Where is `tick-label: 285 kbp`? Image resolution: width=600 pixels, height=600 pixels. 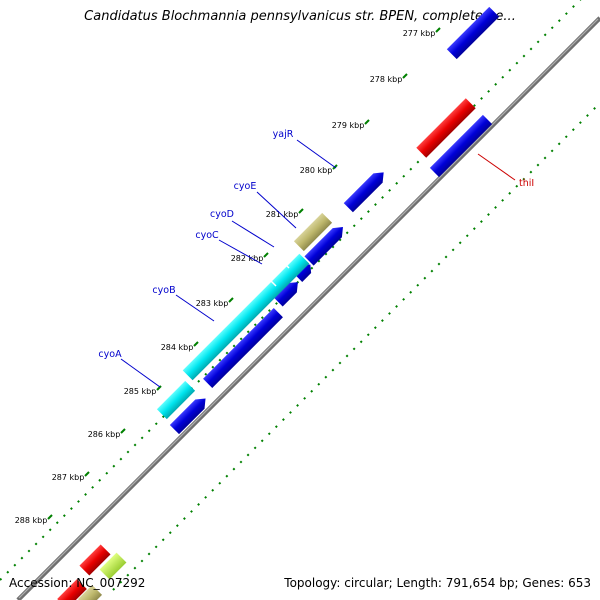 tick-label: 285 kbp is located at coordinates (140, 391).